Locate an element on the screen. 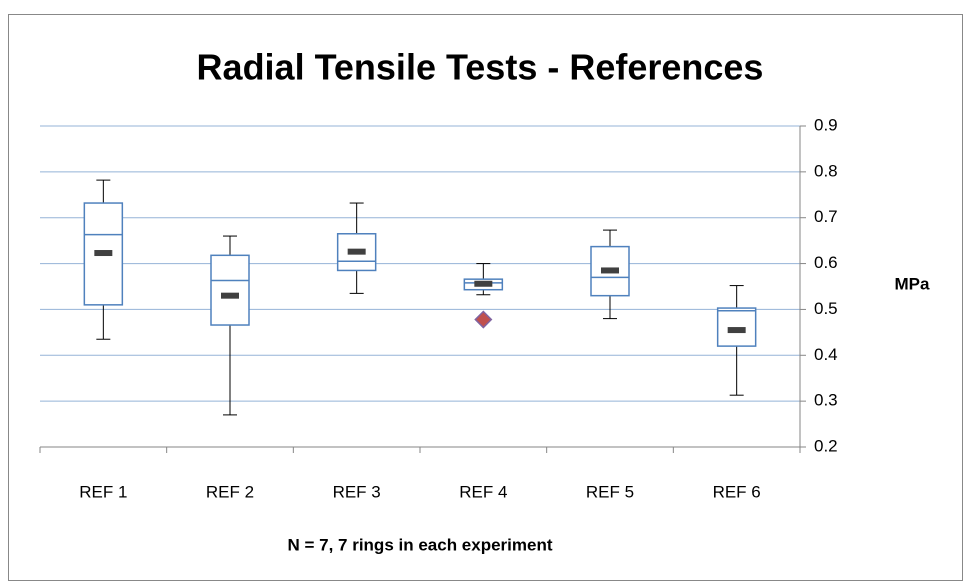 The image size is (964, 587). x-tick-label: REF 1 is located at coordinates (103, 491).